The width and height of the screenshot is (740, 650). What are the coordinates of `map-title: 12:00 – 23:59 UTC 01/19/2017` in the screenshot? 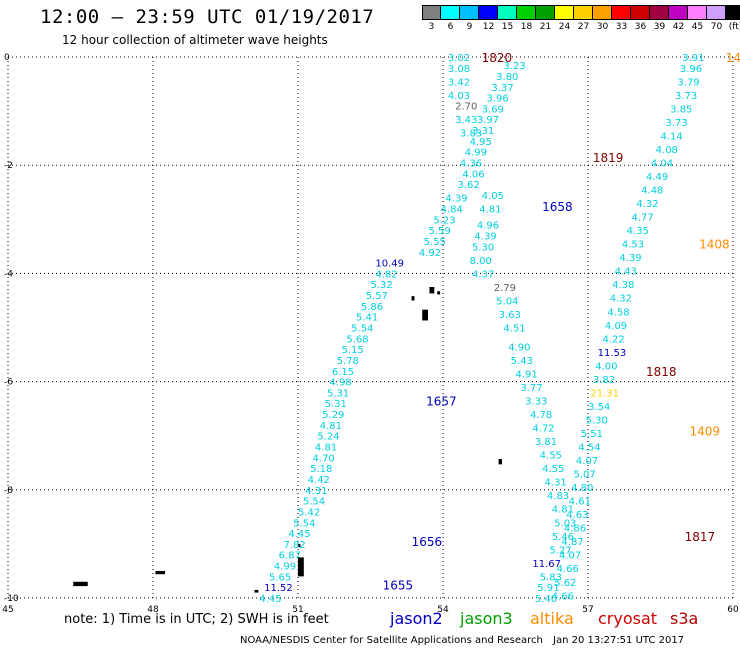 It's located at (207, 17).